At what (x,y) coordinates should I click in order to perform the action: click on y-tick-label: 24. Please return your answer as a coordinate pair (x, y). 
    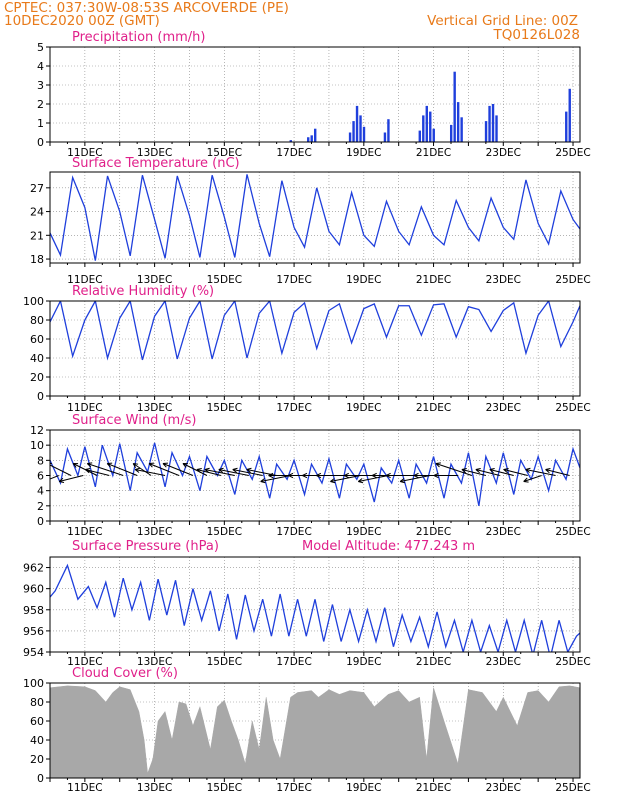
    Looking at the image, I should click on (37, 212).